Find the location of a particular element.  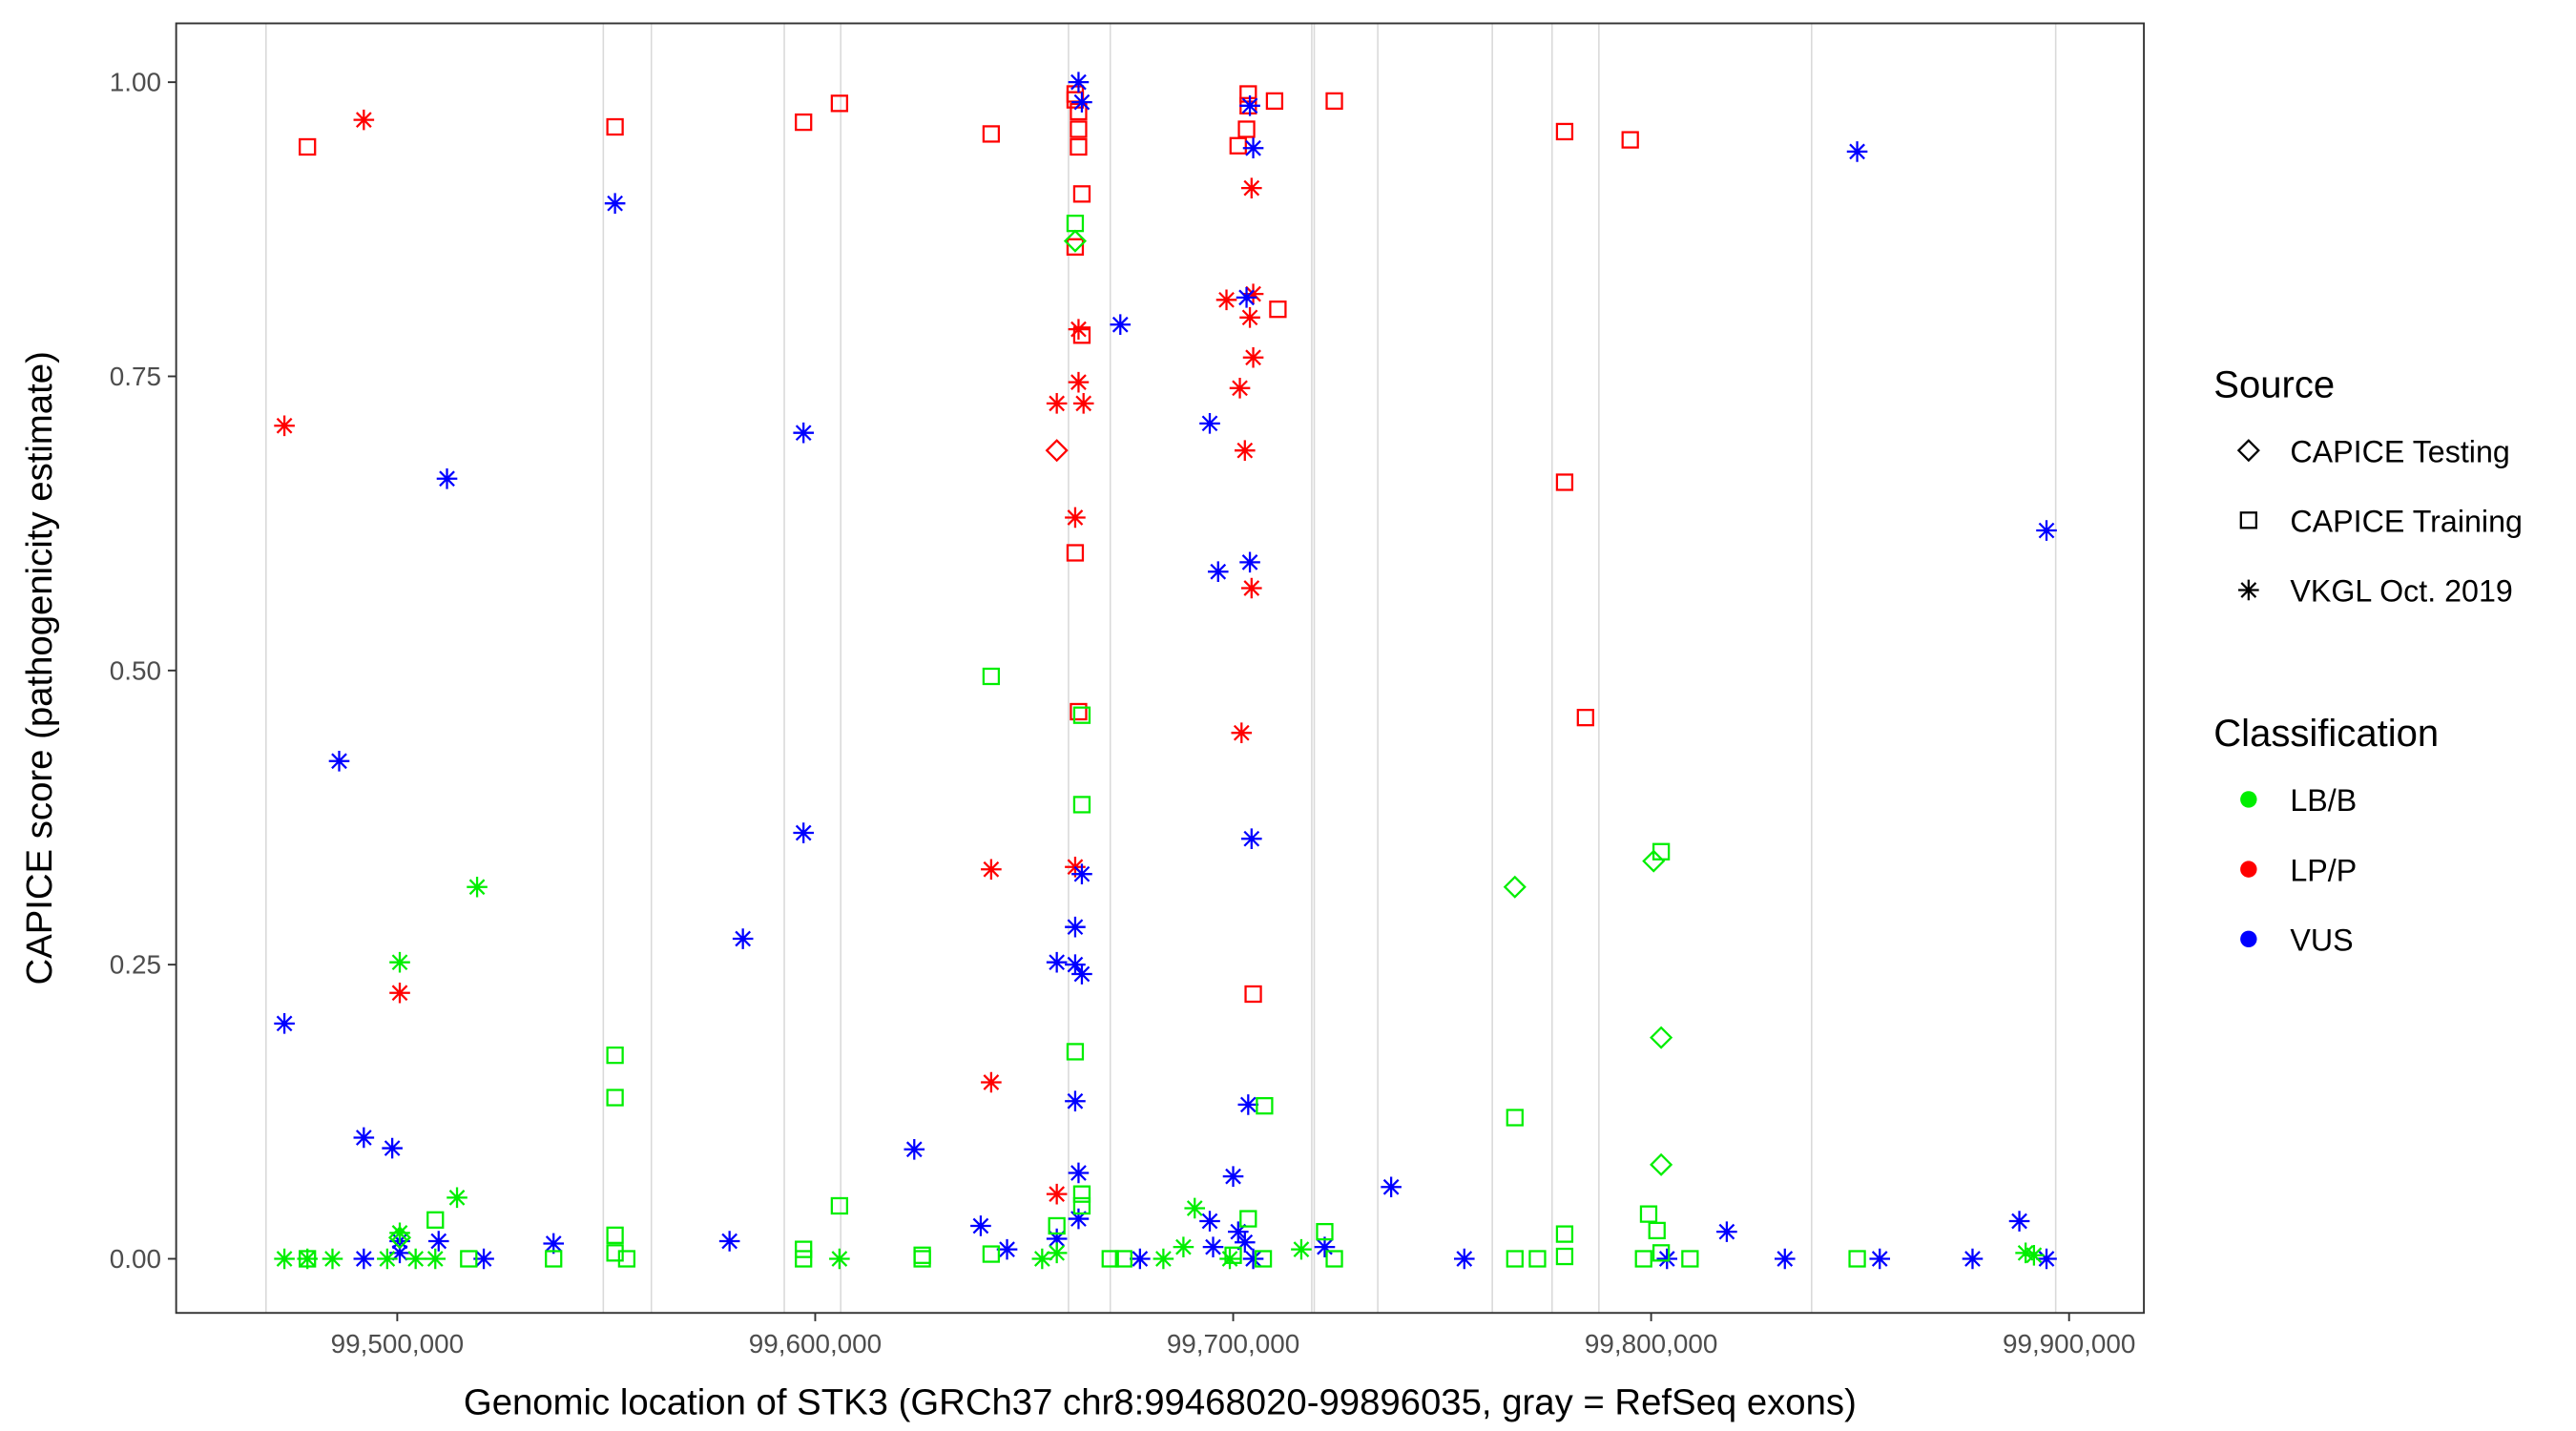

y-axis-title: CAPICE score (pathogenicity estimate) is located at coordinates (39, 668).